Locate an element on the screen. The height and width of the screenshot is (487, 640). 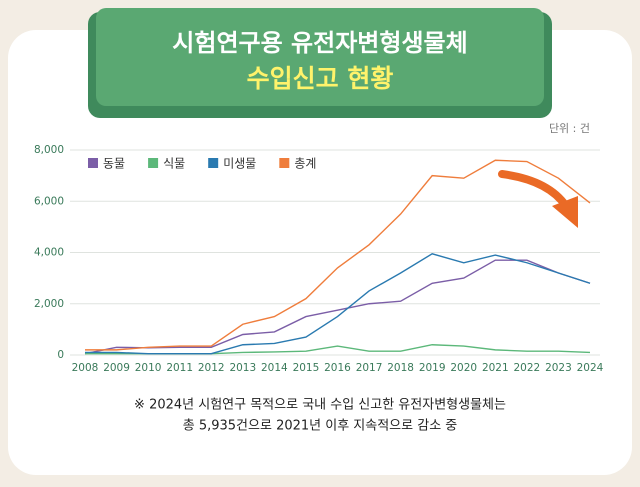
x-tick-label: 2014 is located at coordinates (274, 368).